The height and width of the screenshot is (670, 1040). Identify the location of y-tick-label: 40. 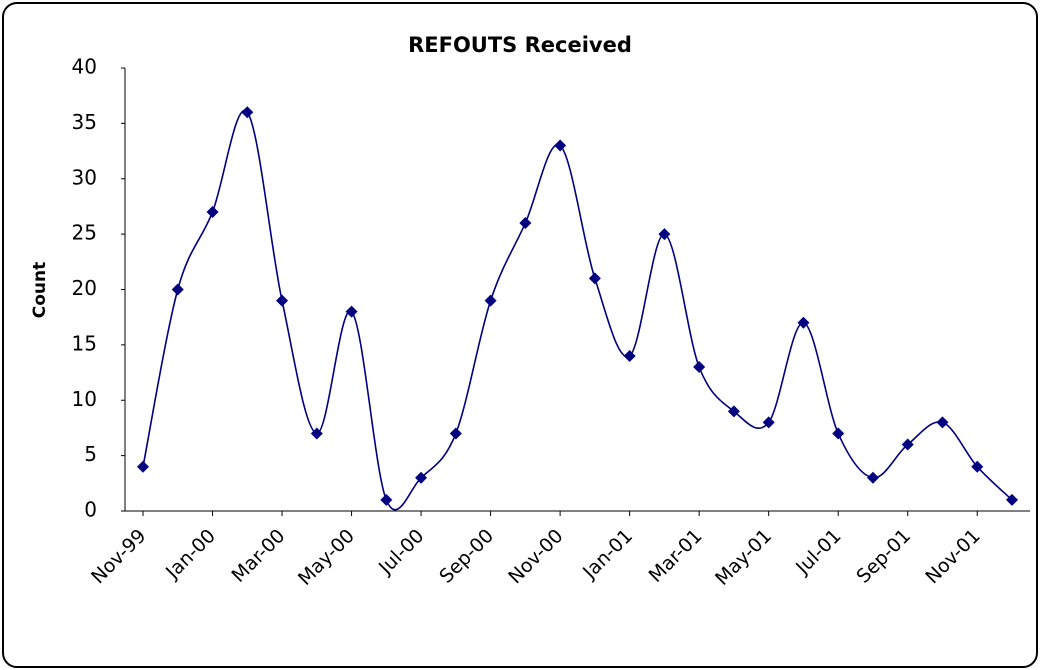
(84, 67).